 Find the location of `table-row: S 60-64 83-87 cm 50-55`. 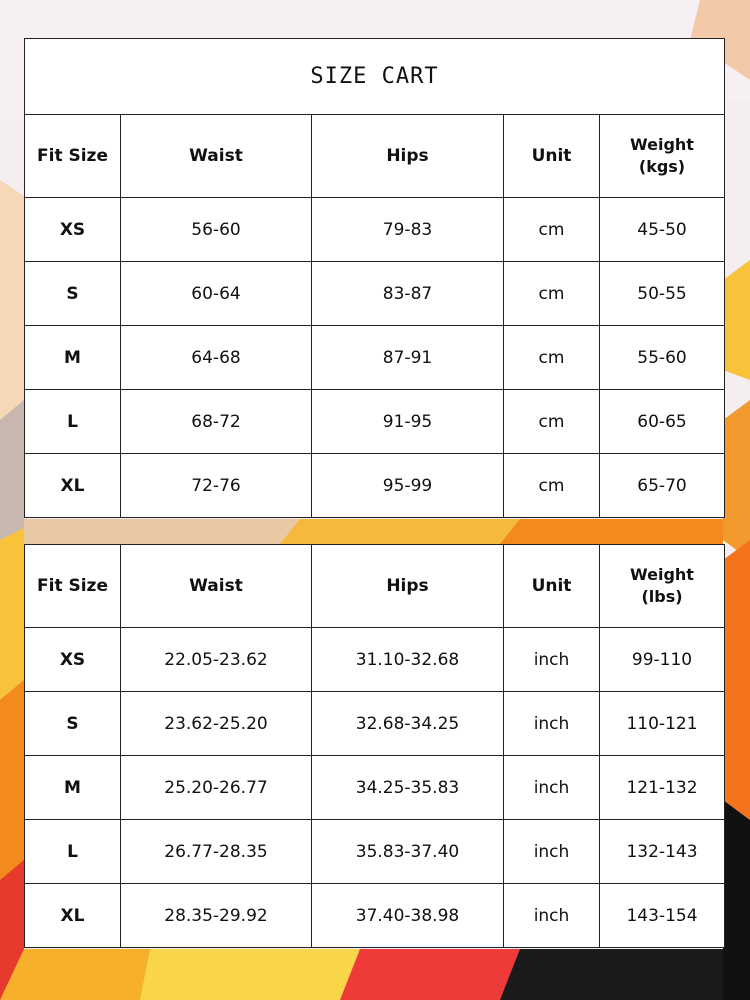

table-row: S 60-64 83-87 cm 50-55 is located at coordinates (374, 293).